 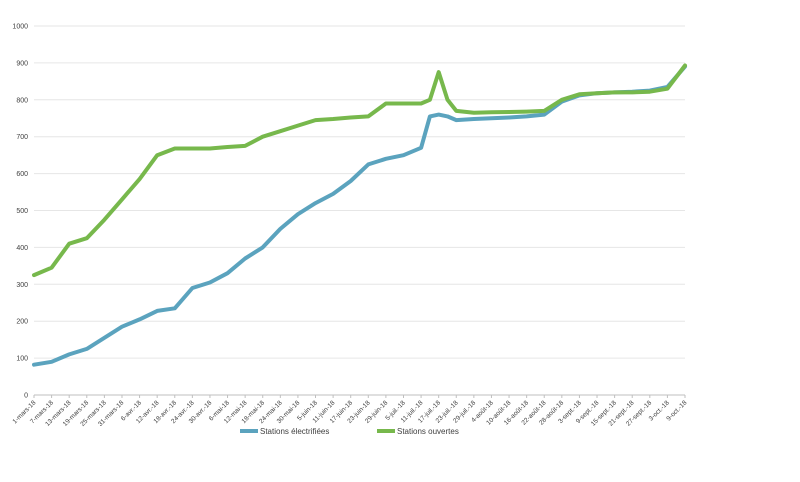 I want to click on y-tick-label: 600, so click(x=22, y=174).